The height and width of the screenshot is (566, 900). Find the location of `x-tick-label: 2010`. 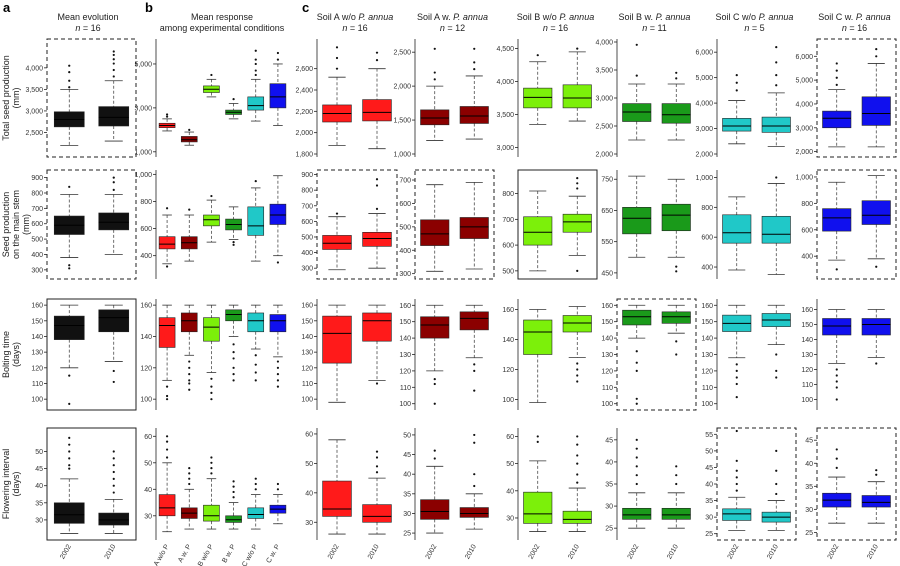

x-tick-label: 2010 is located at coordinates (374, 551).